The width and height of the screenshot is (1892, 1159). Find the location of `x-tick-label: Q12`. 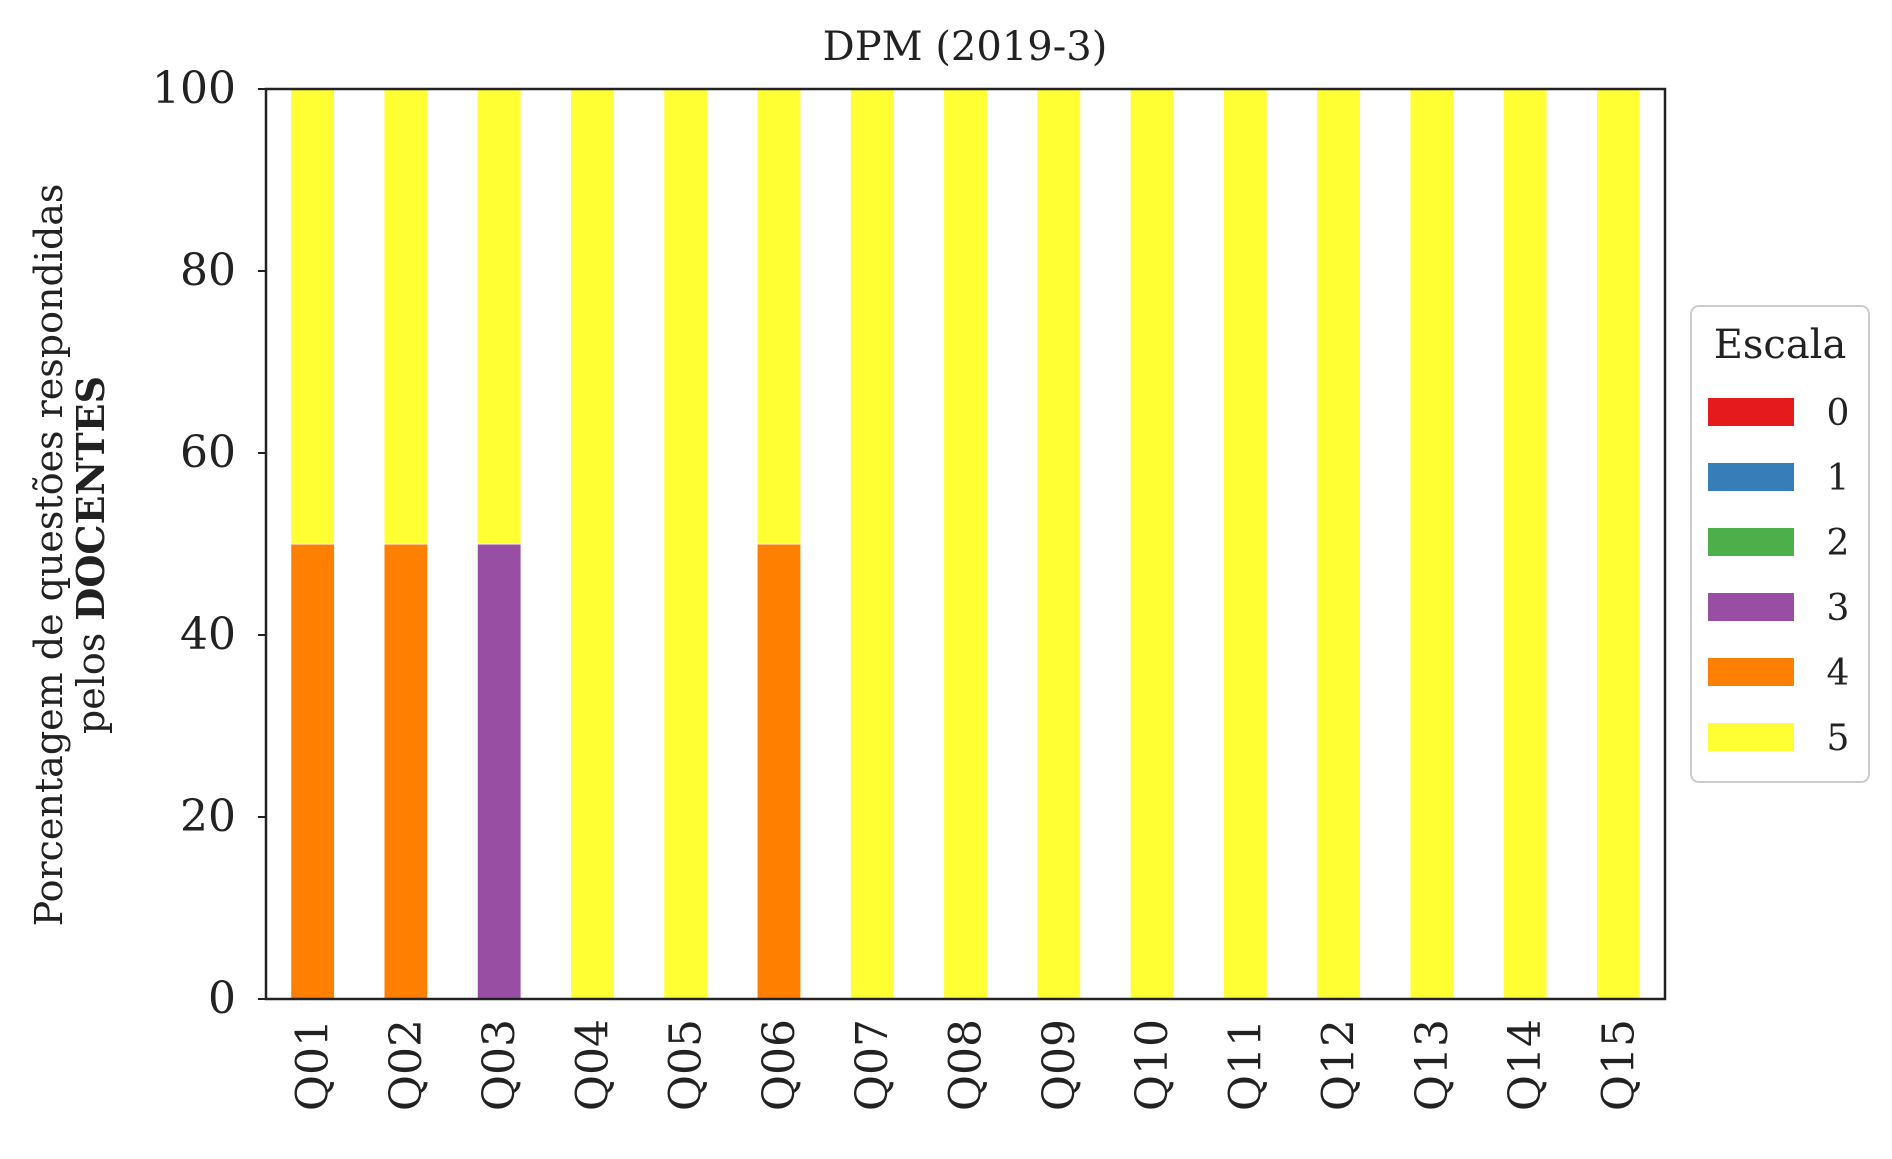

x-tick-label: Q12 is located at coordinates (1339, 1065).